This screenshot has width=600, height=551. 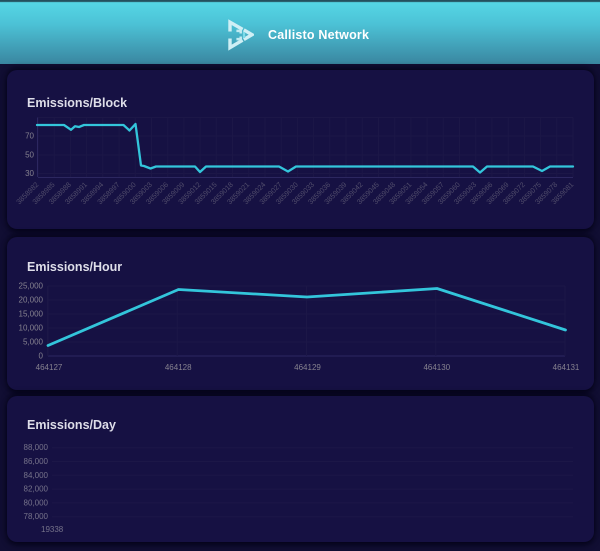 I want to click on svg-text: 86,000, so click(x=36, y=461).